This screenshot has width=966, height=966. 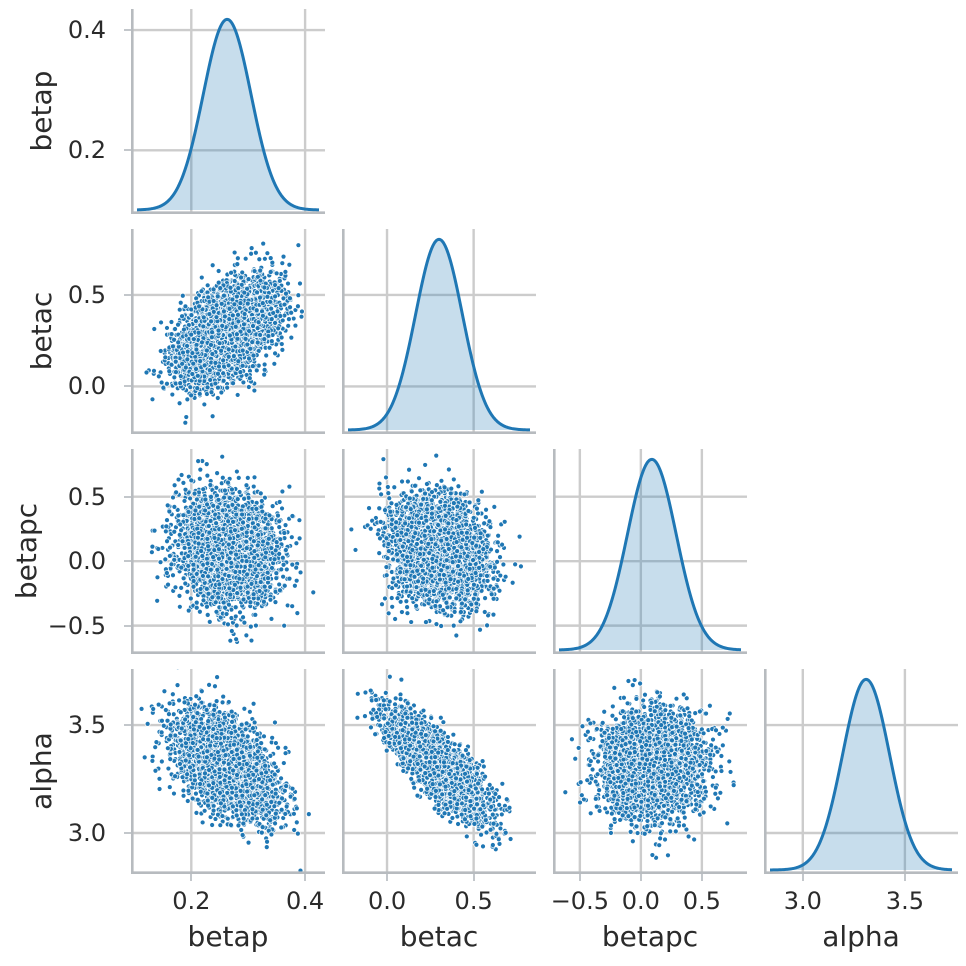 I want to click on y-axis-label-betac: betac, so click(x=41, y=331).